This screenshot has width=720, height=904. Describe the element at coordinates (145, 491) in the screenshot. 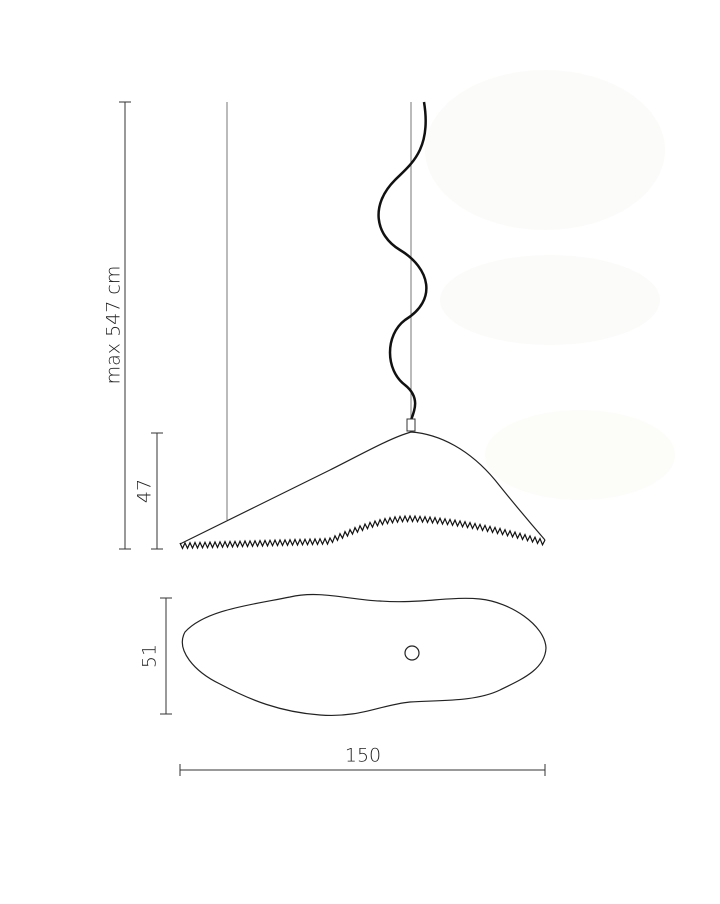

I see `shade-height-label: 47` at that location.